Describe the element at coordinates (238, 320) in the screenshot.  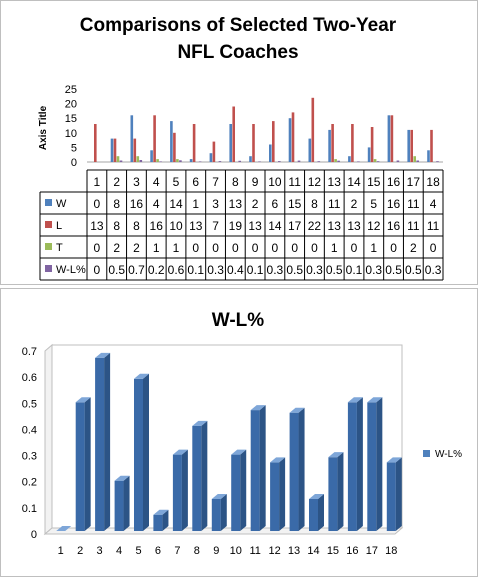
I see `chart2-title: W-L%` at that location.